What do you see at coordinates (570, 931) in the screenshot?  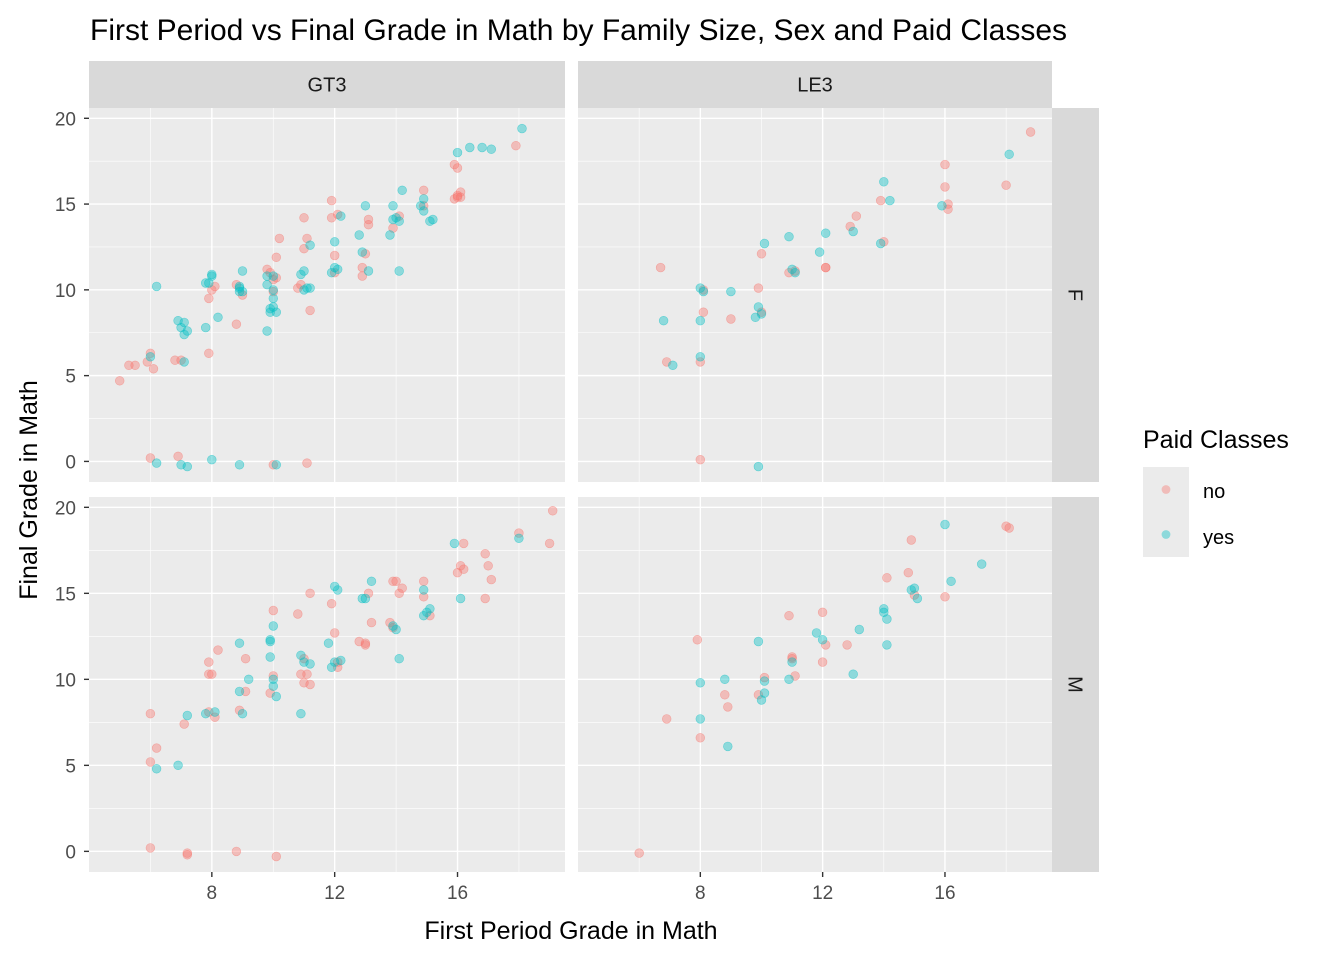 I see `x-axis-title: First Period Grade in Math` at bounding box center [570, 931].